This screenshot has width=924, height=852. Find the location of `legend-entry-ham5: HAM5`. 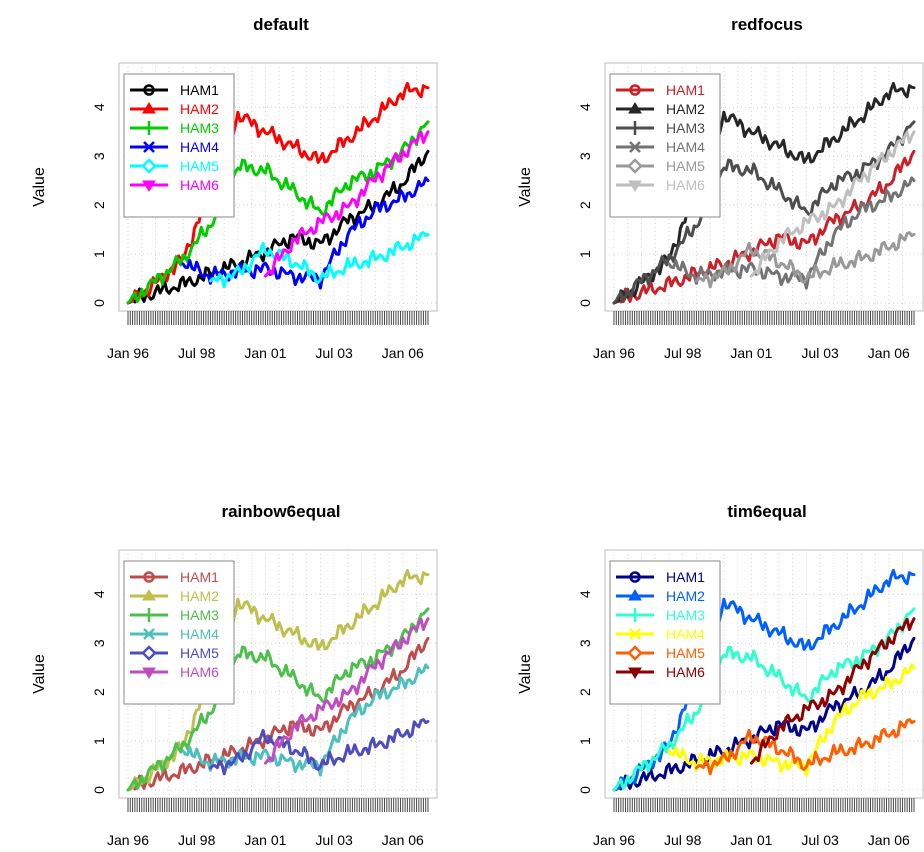

legend-entry-ham5: HAM5 is located at coordinates (174, 653).